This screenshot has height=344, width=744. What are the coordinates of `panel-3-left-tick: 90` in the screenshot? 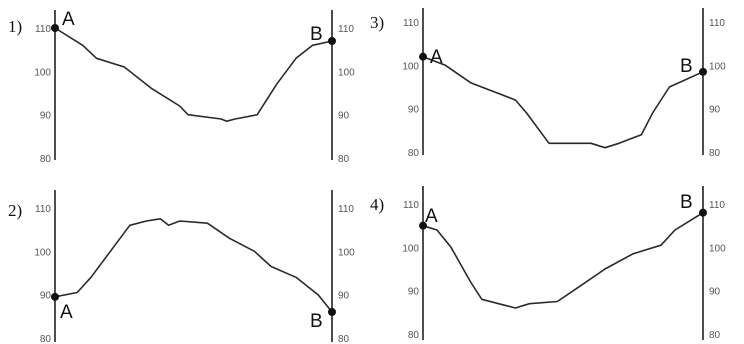 It's located at (414, 110).